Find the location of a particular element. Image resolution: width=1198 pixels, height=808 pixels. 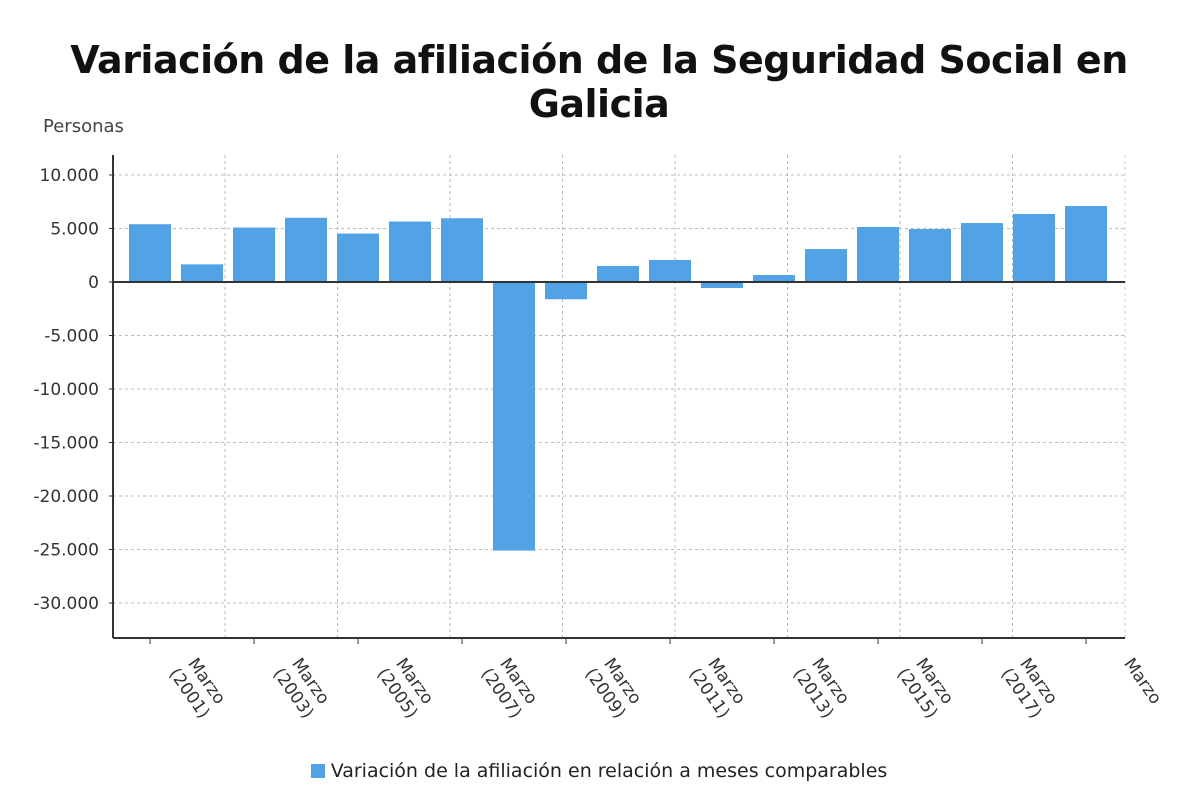

x-tick-label: Marzo(2001) is located at coordinates (198, 688).